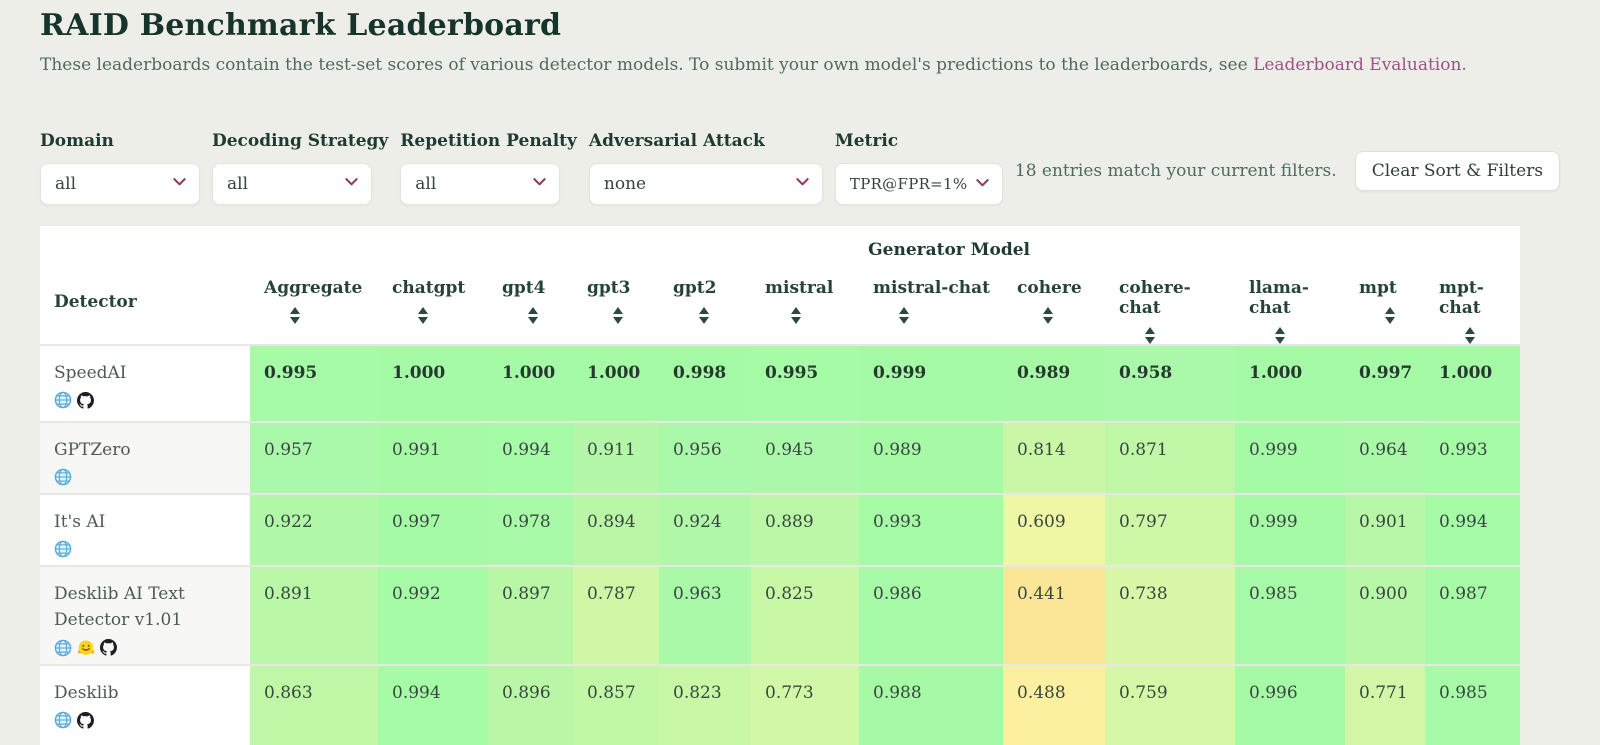  I want to click on detector-name: GPTZero, so click(92, 450).